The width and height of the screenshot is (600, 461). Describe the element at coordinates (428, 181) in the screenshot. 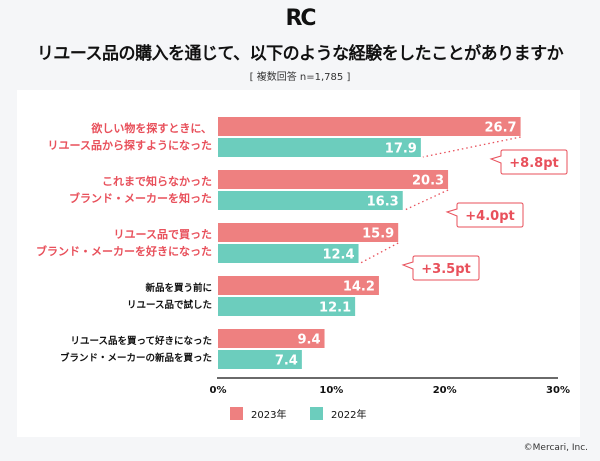

I see `value-label: 20.3` at that location.